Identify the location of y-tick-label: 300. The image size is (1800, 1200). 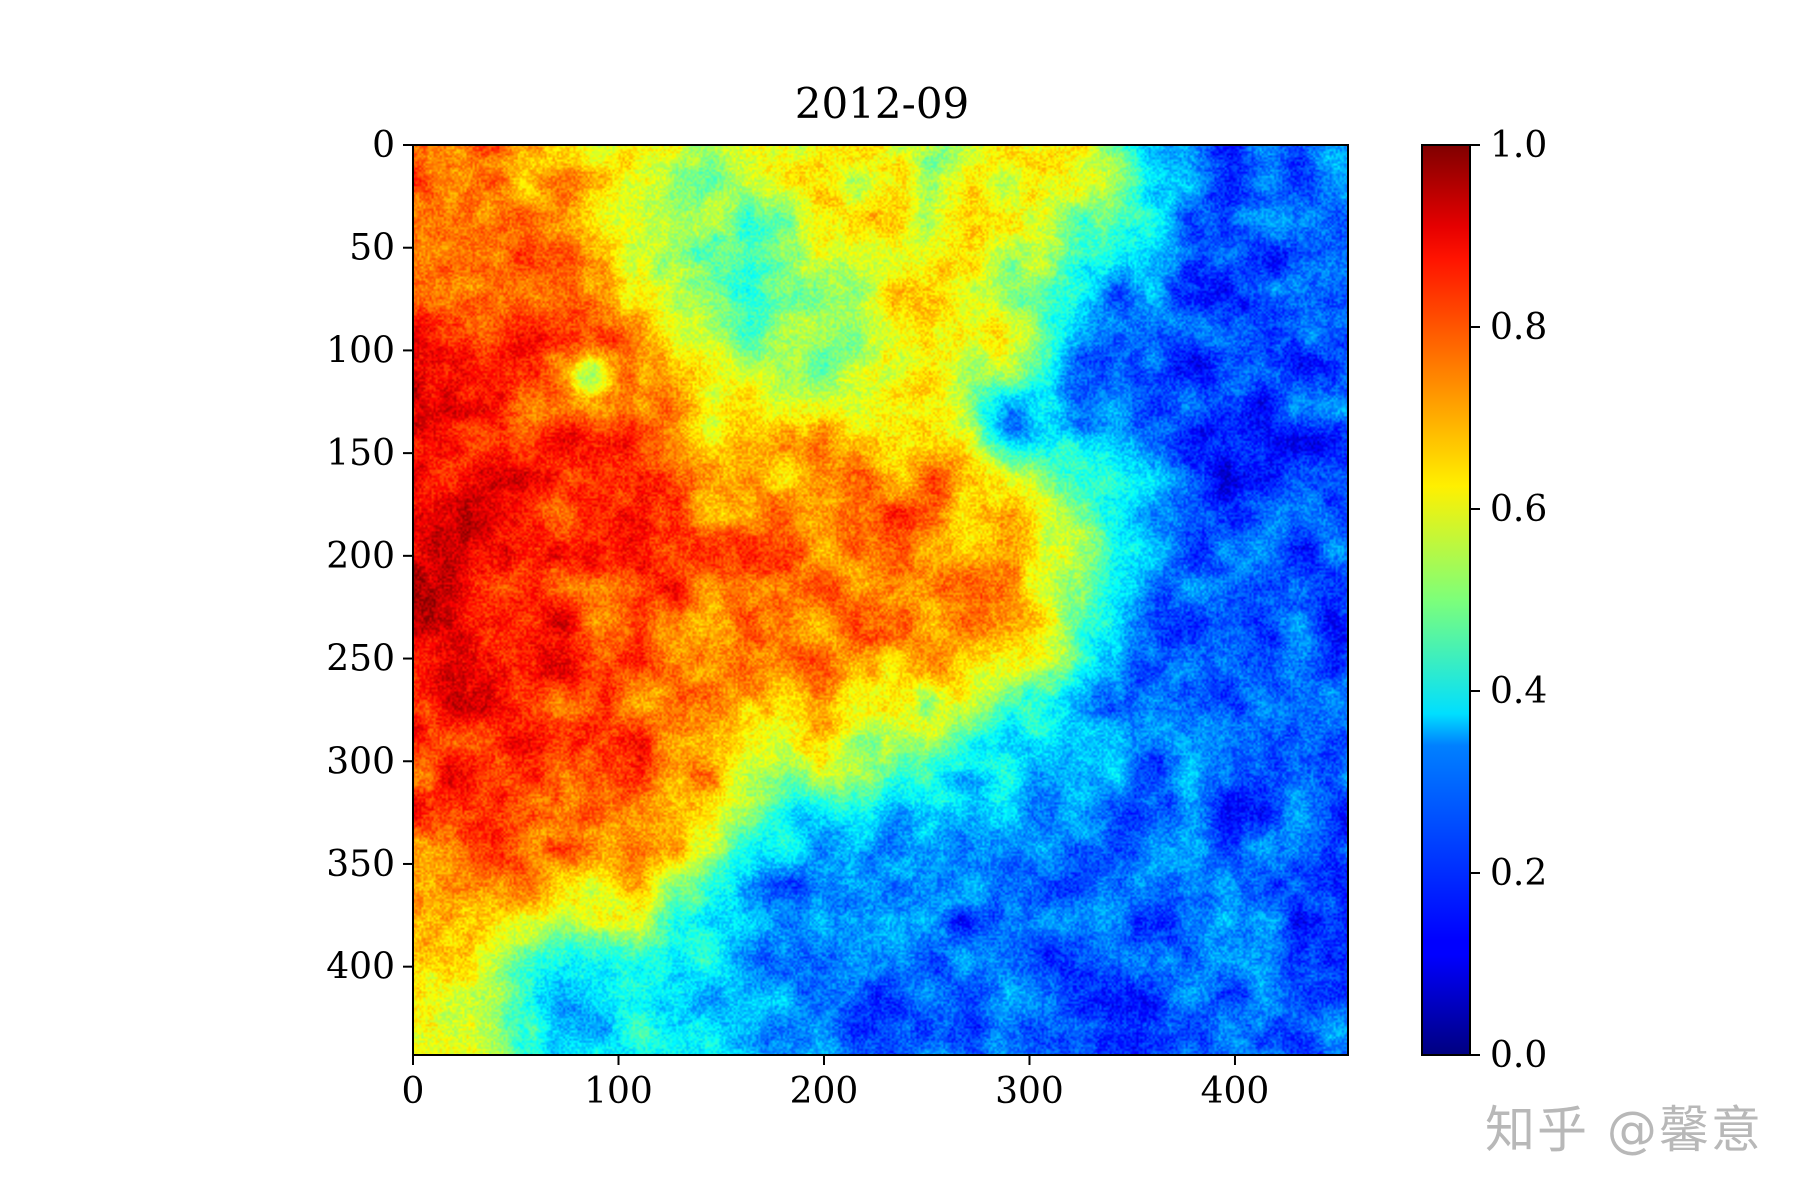
(360, 761).